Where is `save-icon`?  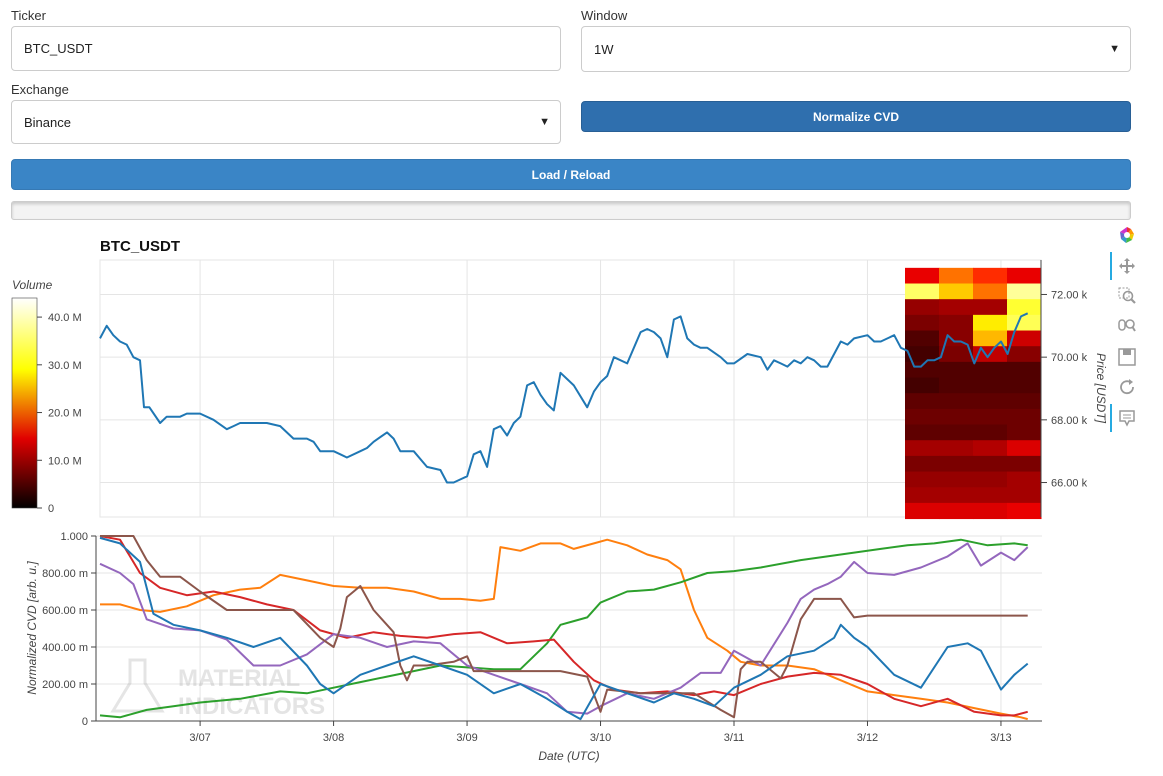
save-icon is located at coordinates (1127, 357).